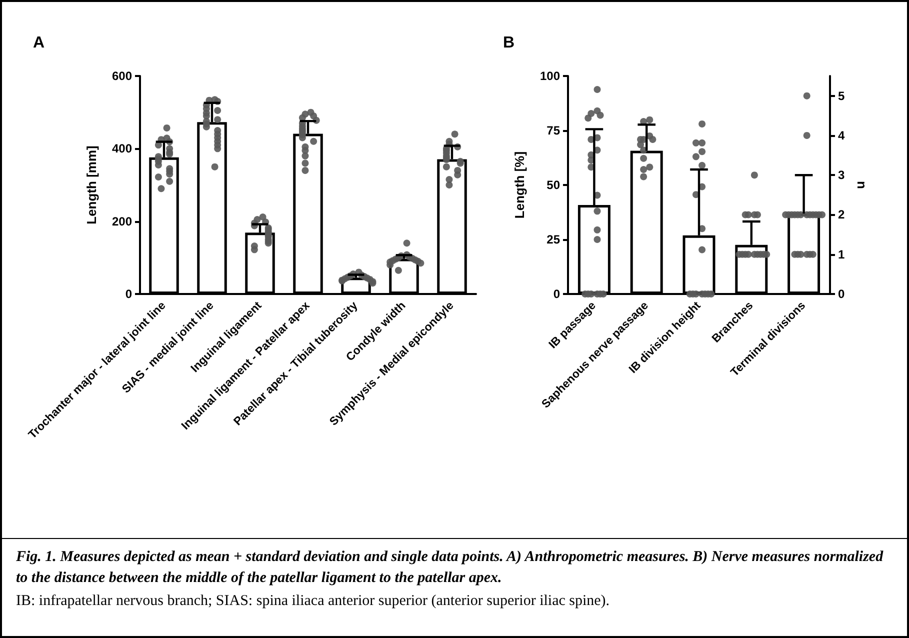 The height and width of the screenshot is (638, 909). I want to click on y-axis-title: Length [mm], so click(91, 185).